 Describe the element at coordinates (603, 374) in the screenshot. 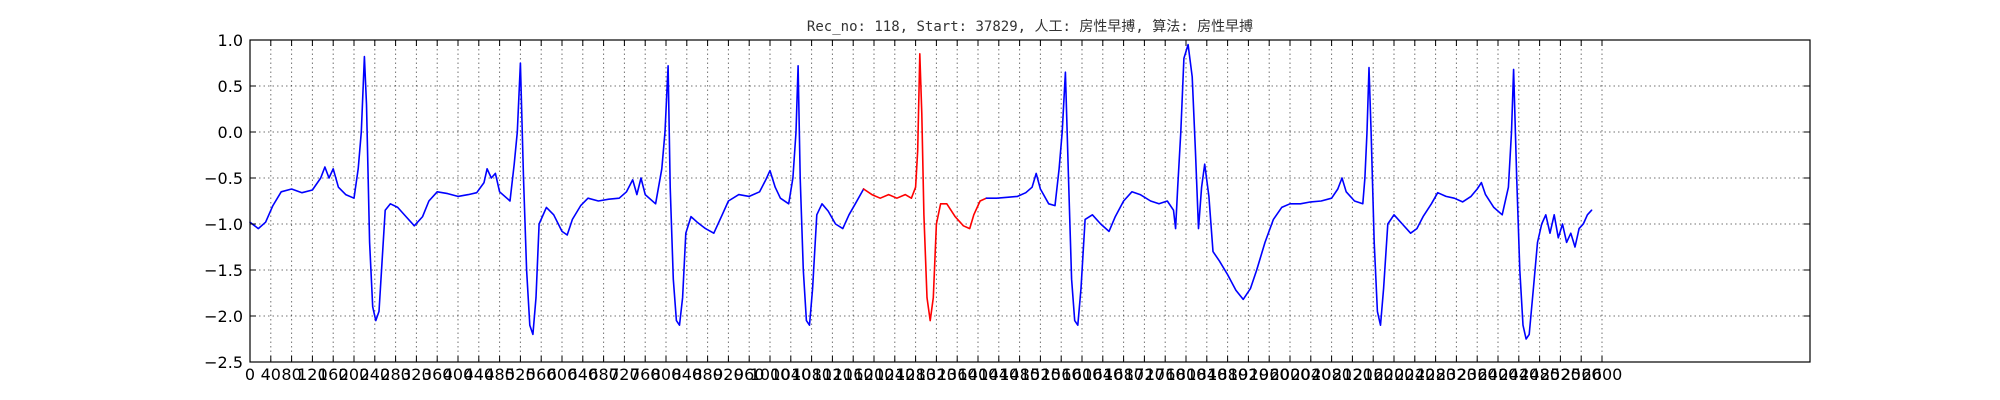

I see `x-tick-label: 680` at that location.